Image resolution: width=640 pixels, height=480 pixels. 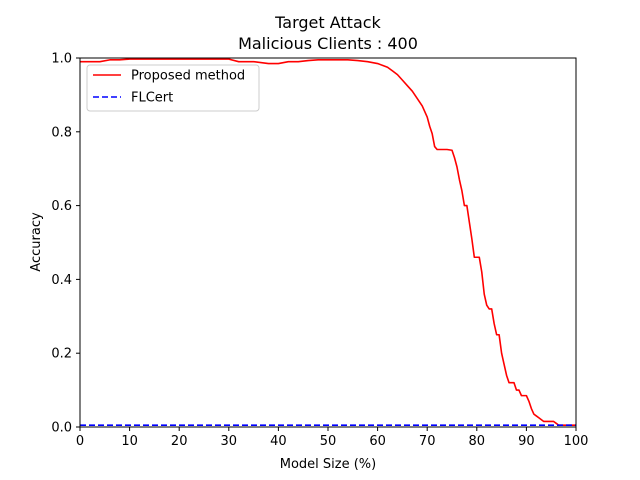 What do you see at coordinates (328, 441) in the screenshot?
I see `x-tick-label: 50` at bounding box center [328, 441].